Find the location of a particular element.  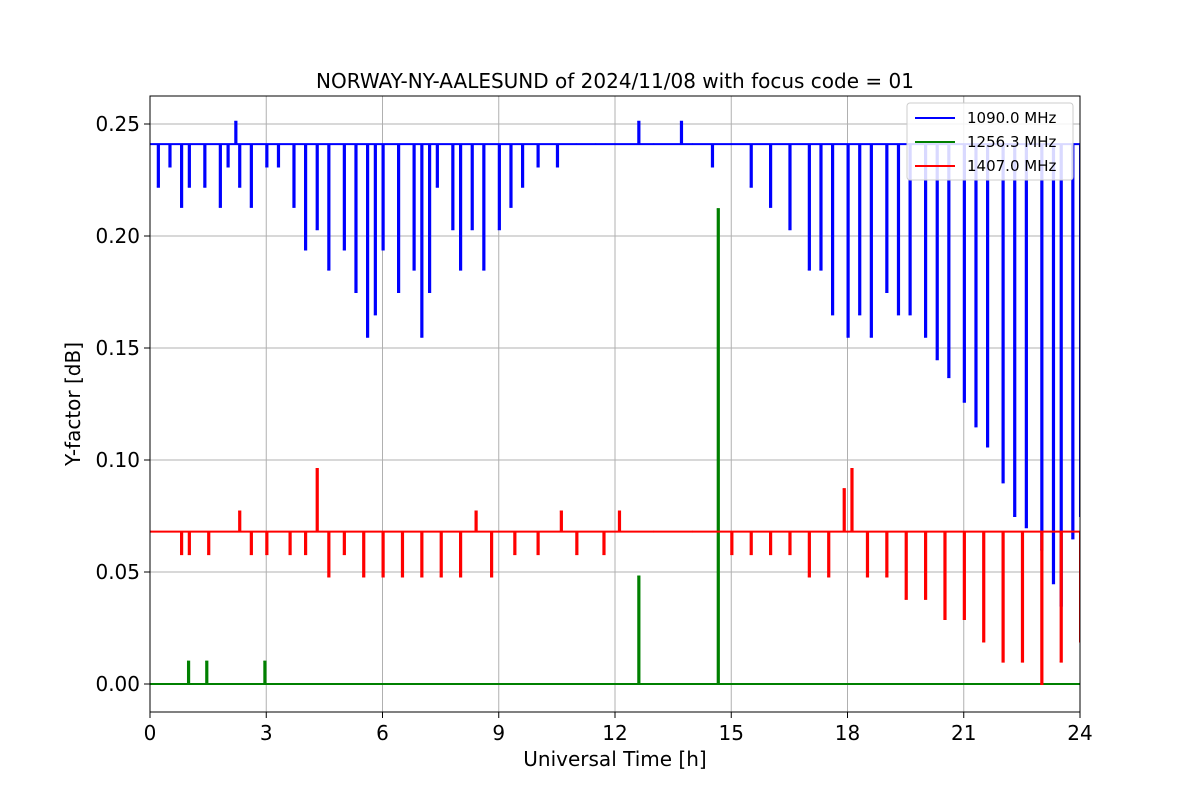

x-tick-label: 21 is located at coordinates (963, 733).